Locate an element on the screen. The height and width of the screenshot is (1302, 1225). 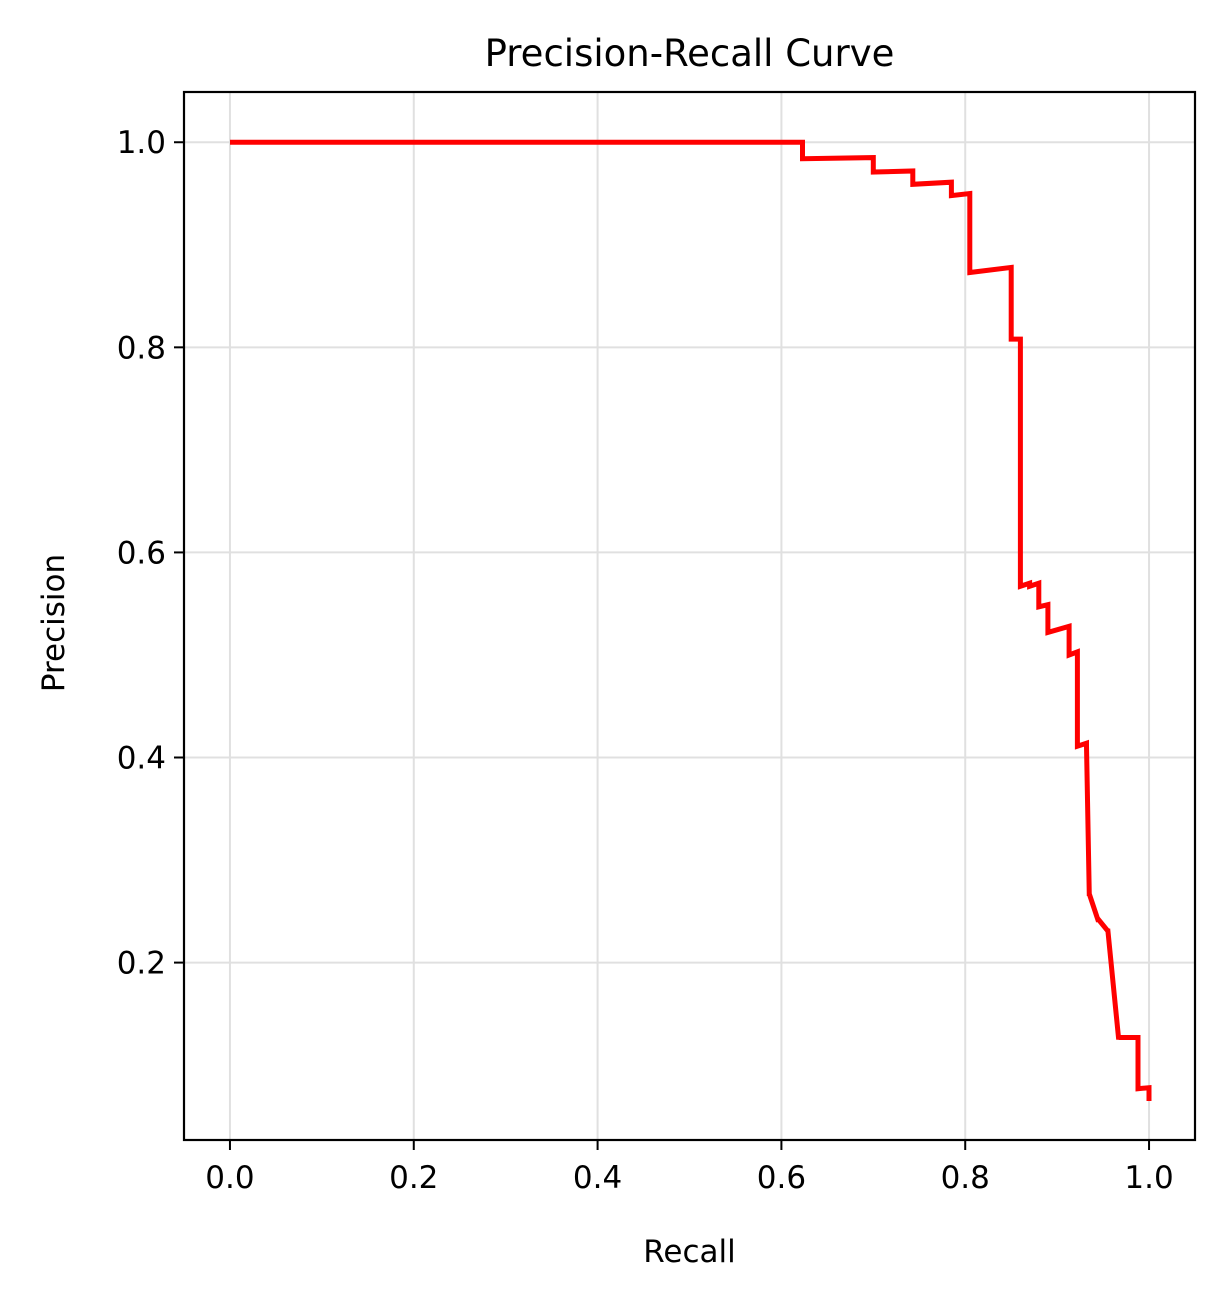
y-axis-label: Precision is located at coordinates (54, 623).